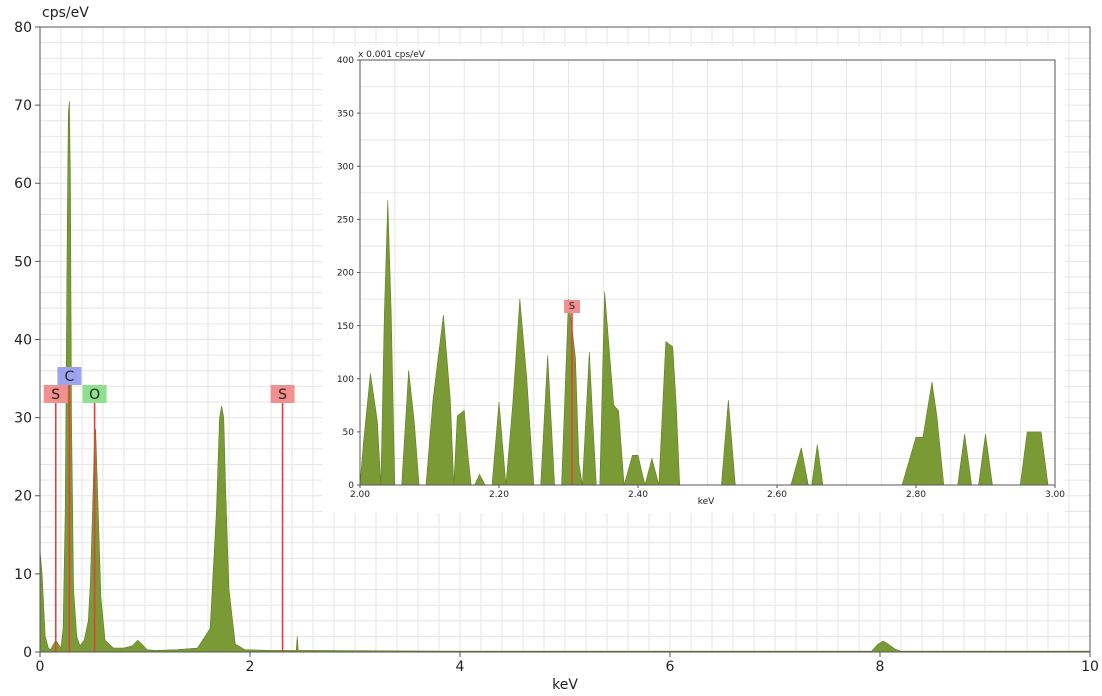  What do you see at coordinates (250, 667) in the screenshot?
I see `x-tick-label: 2` at bounding box center [250, 667].